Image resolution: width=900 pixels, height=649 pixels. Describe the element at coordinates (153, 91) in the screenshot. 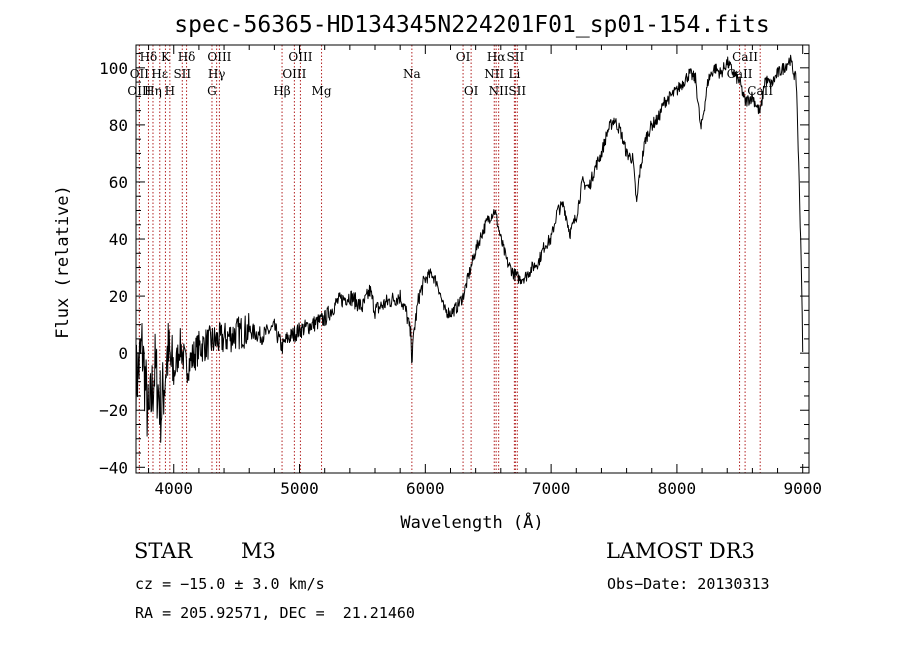

I see `spectral-line-label: Hη` at that location.